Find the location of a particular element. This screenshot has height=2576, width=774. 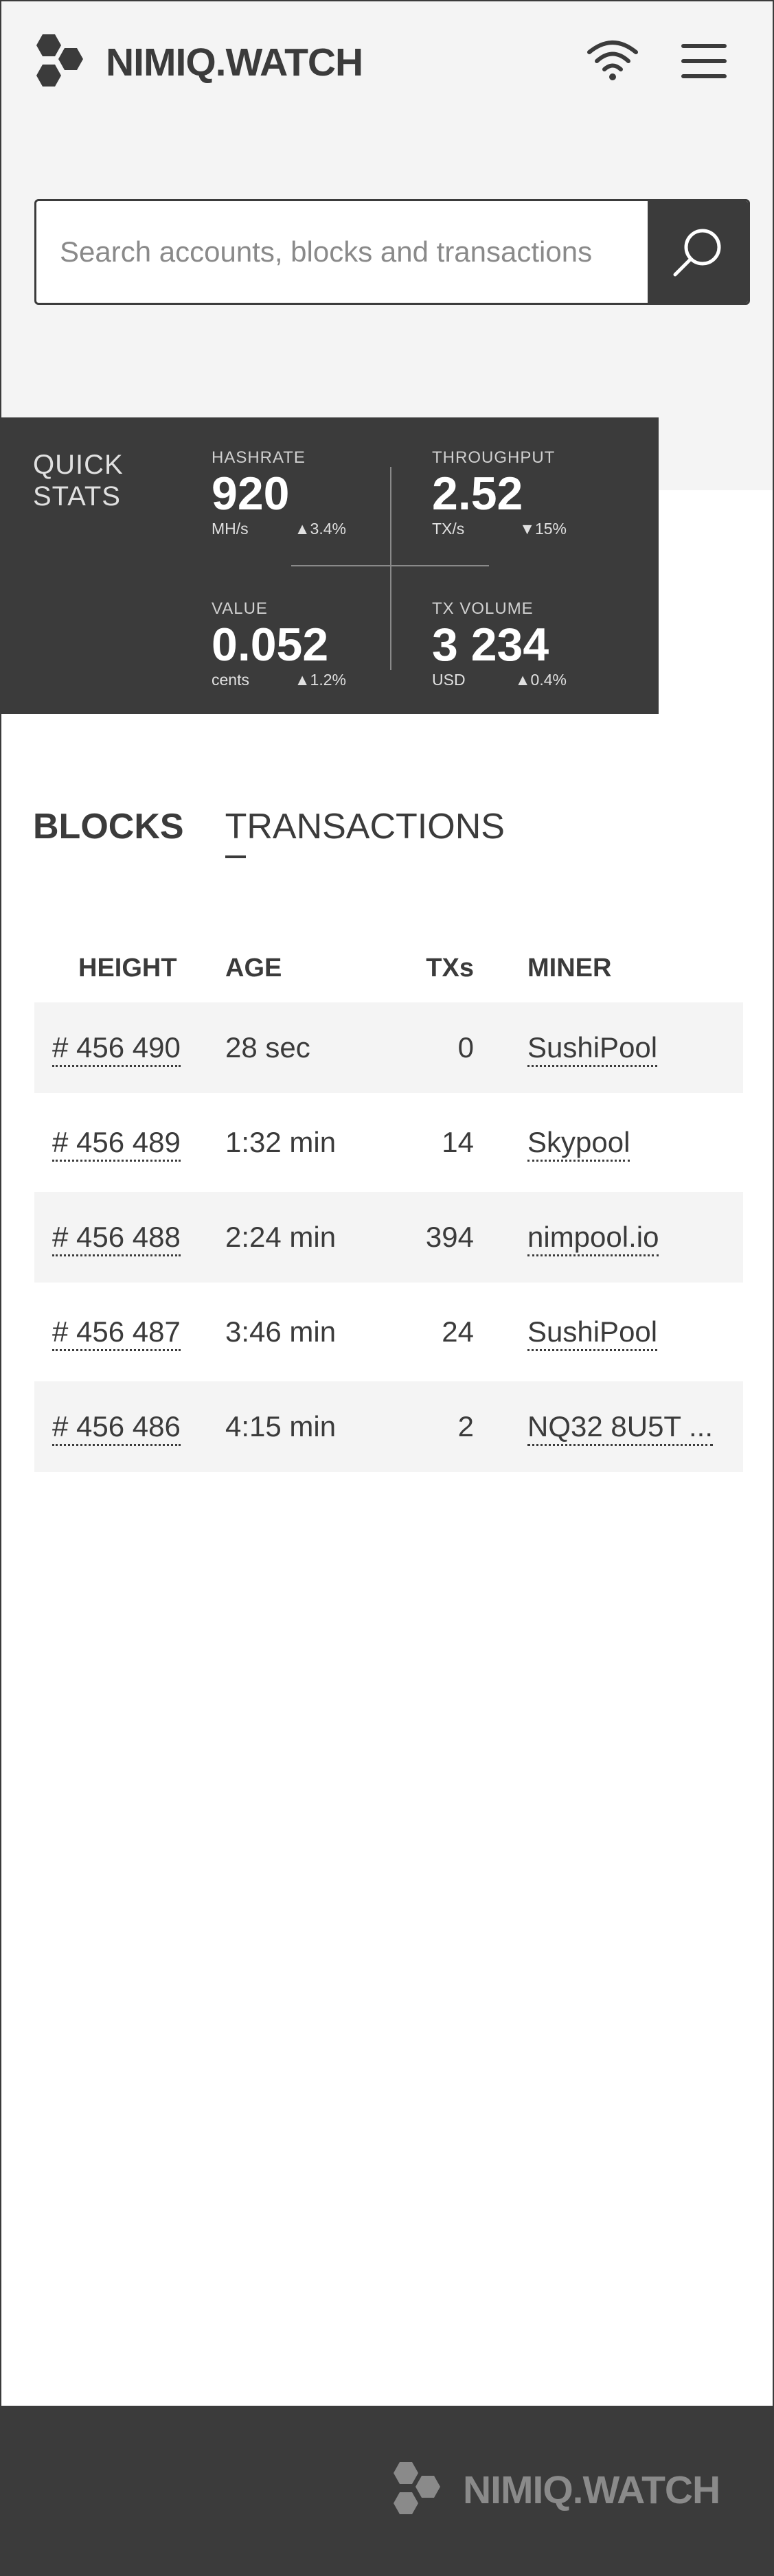

stat-change: ▲0.4% is located at coordinates (540, 680).